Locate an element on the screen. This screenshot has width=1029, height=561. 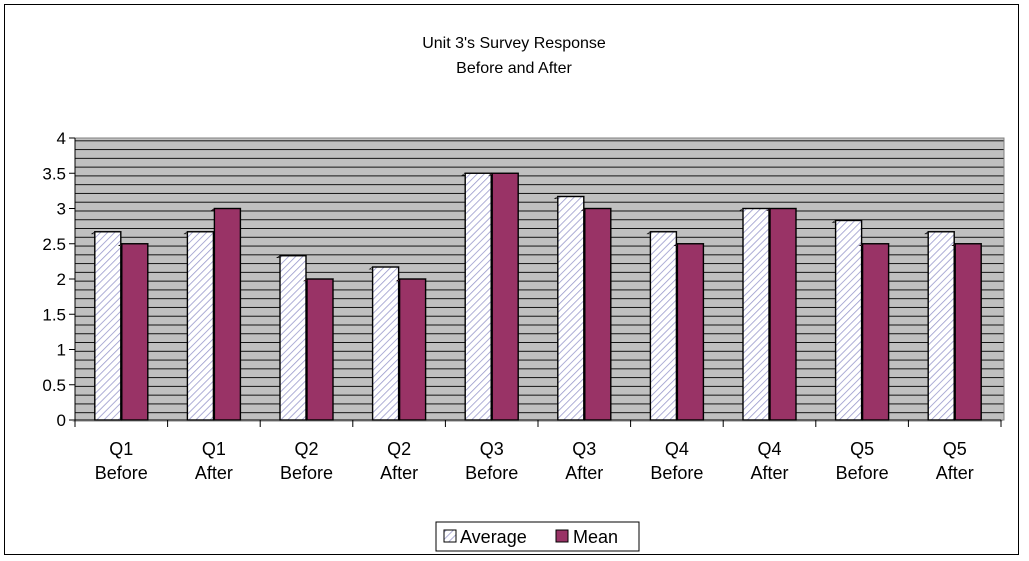
chart-subtitle: Before and After is located at coordinates (514, 68).